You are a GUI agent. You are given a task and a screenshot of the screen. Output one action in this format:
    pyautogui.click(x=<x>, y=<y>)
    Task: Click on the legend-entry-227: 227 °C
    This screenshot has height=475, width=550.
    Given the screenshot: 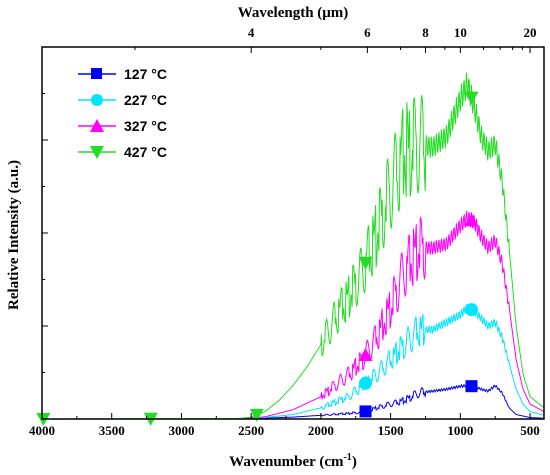 What is the action you would take?
    pyautogui.click(x=122, y=100)
    